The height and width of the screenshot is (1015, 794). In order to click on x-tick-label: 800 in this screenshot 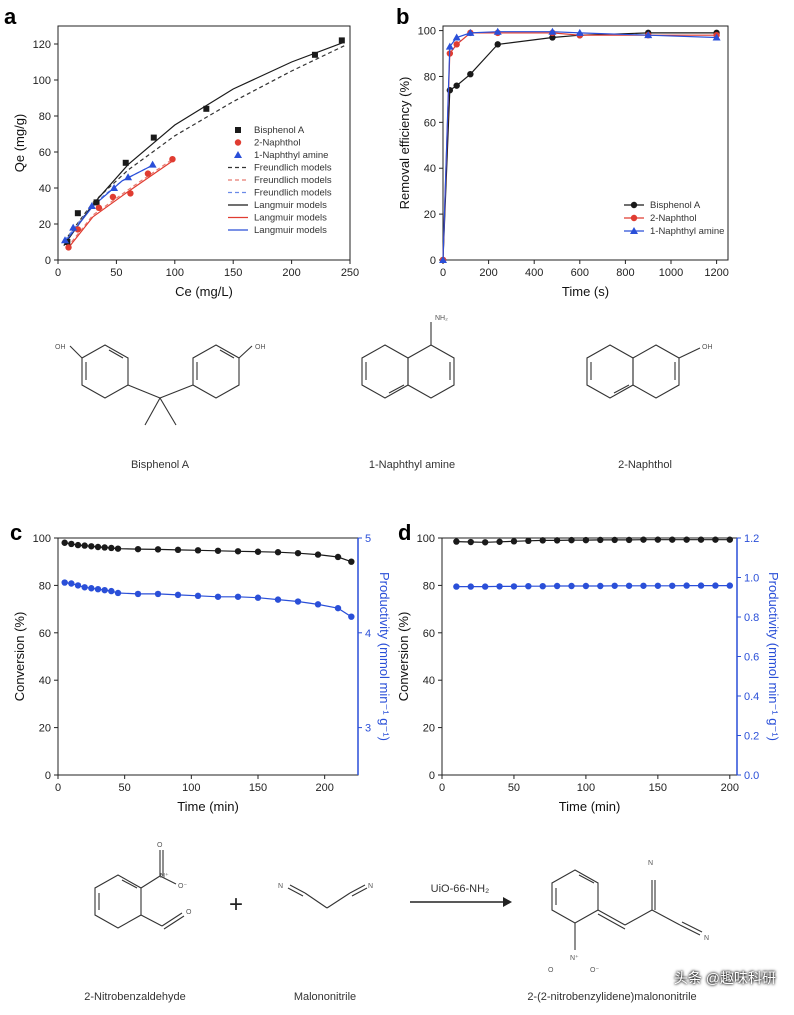, I will do `click(625, 273)`.